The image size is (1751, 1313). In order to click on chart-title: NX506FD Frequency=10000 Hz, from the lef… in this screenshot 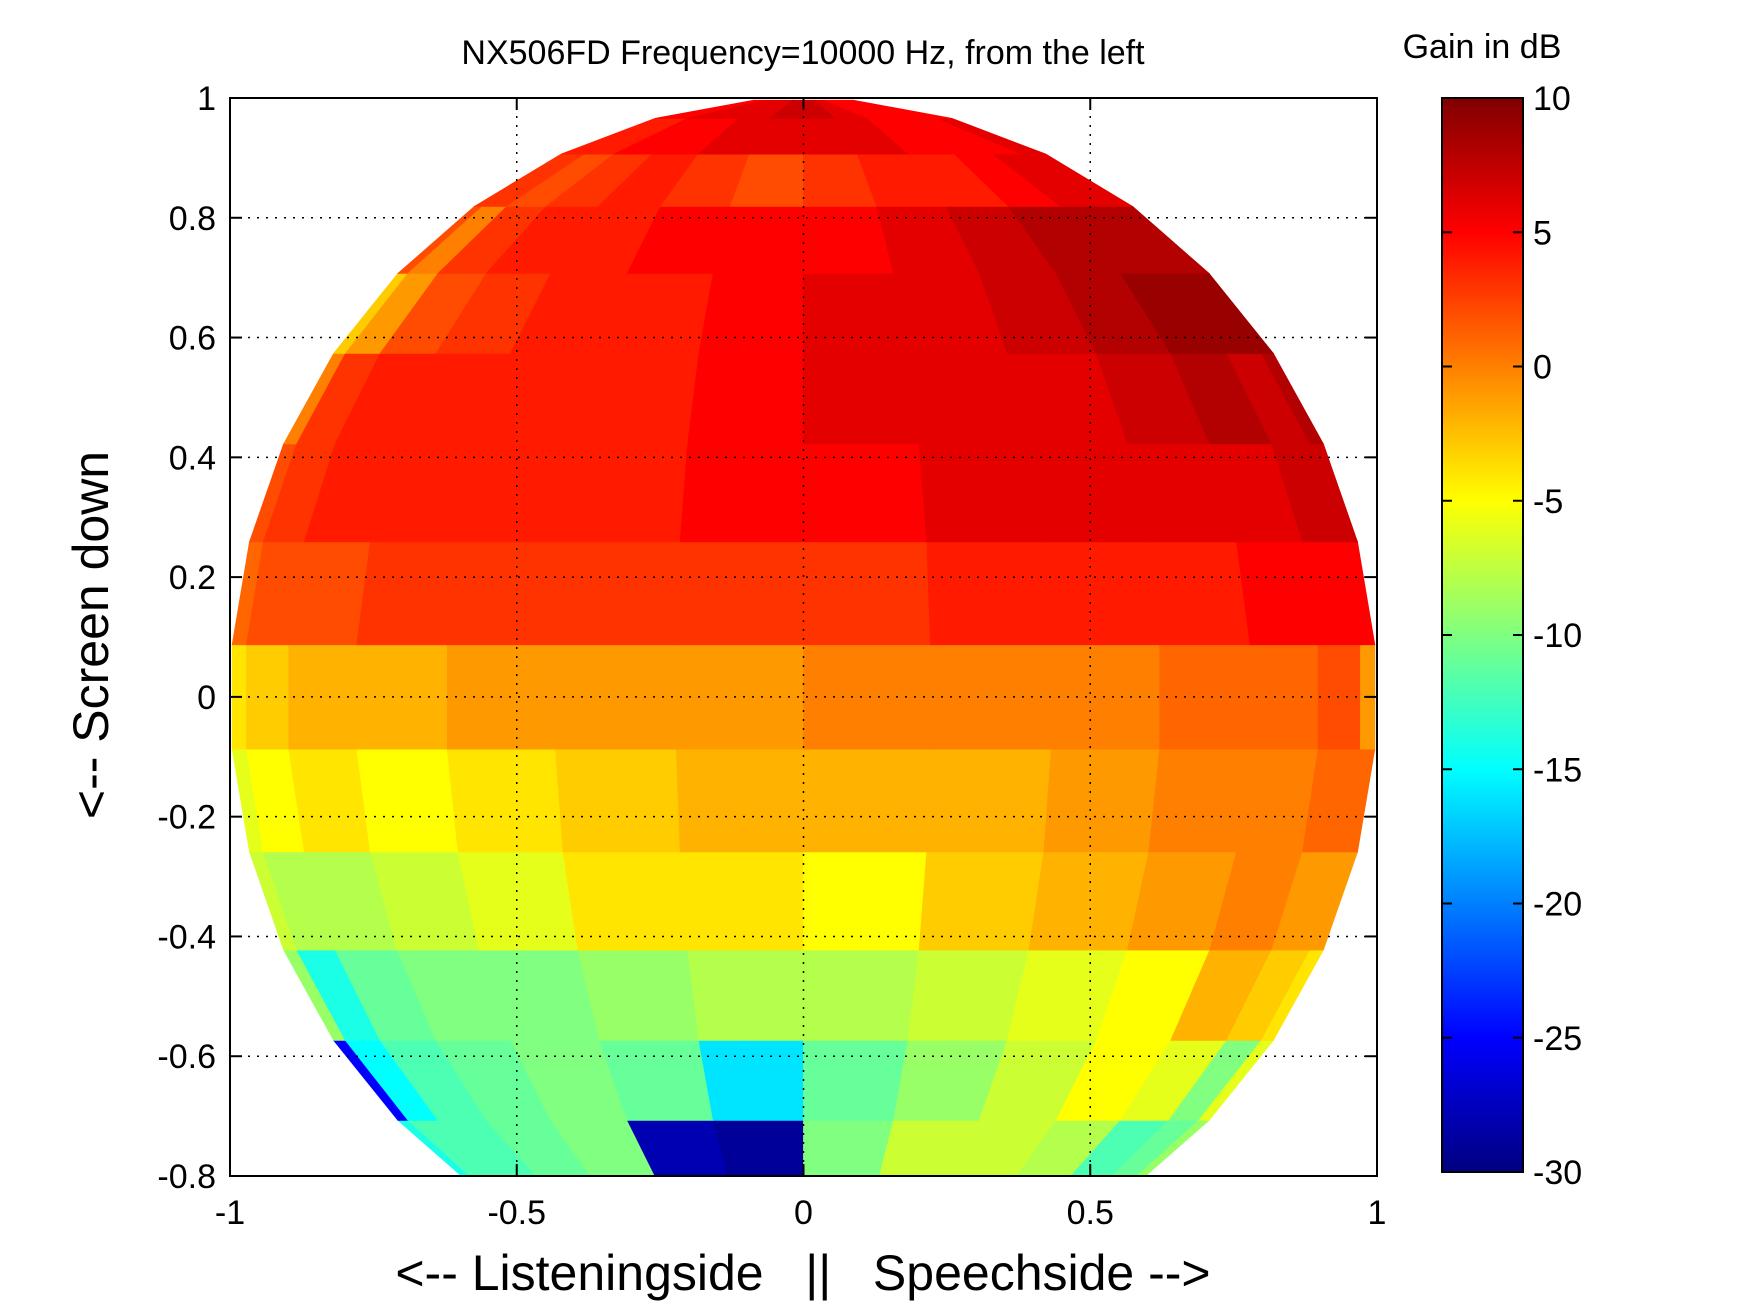, I will do `click(803, 53)`.